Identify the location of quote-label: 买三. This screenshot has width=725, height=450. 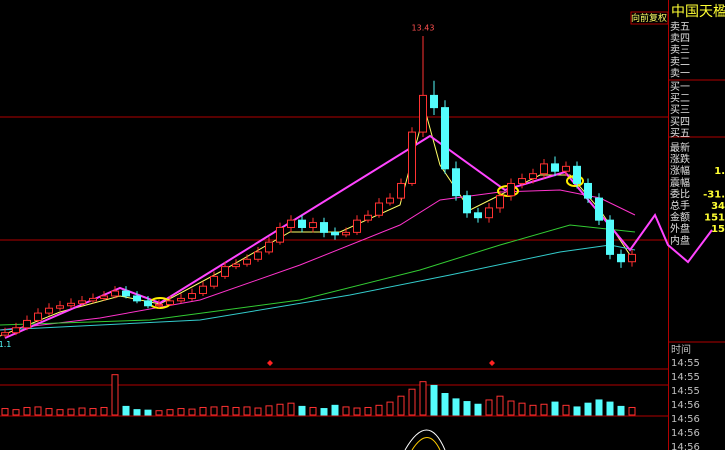
(680, 110).